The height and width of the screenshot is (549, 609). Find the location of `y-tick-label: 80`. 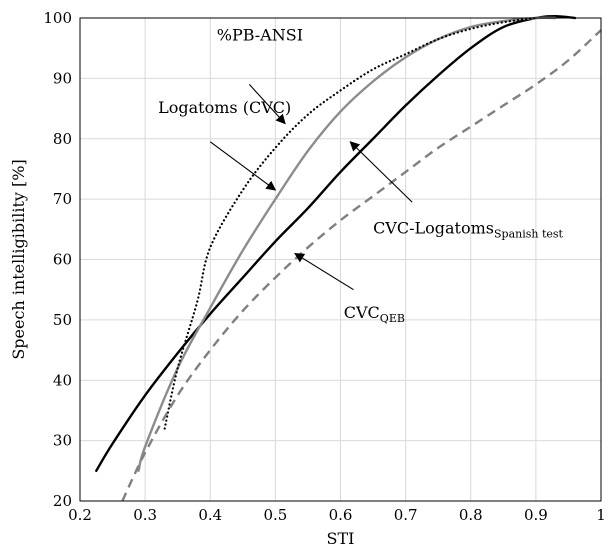

y-tick-label: 80 is located at coordinates (62, 139).